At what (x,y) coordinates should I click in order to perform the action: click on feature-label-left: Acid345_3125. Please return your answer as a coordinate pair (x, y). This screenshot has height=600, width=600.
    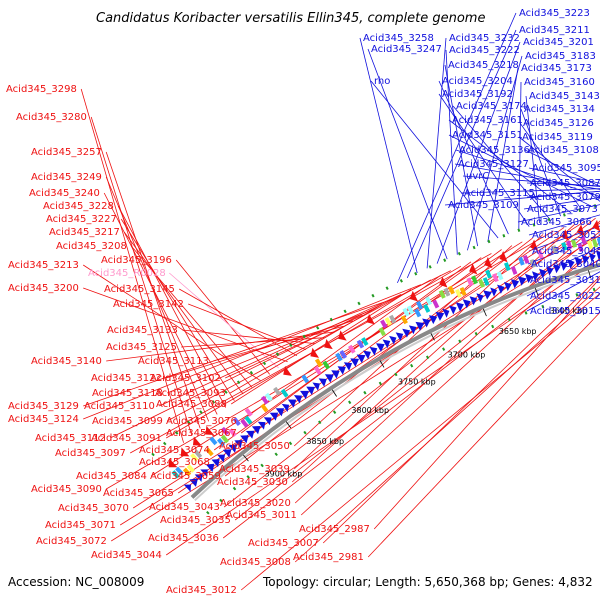
    Looking at the image, I should click on (141, 347).